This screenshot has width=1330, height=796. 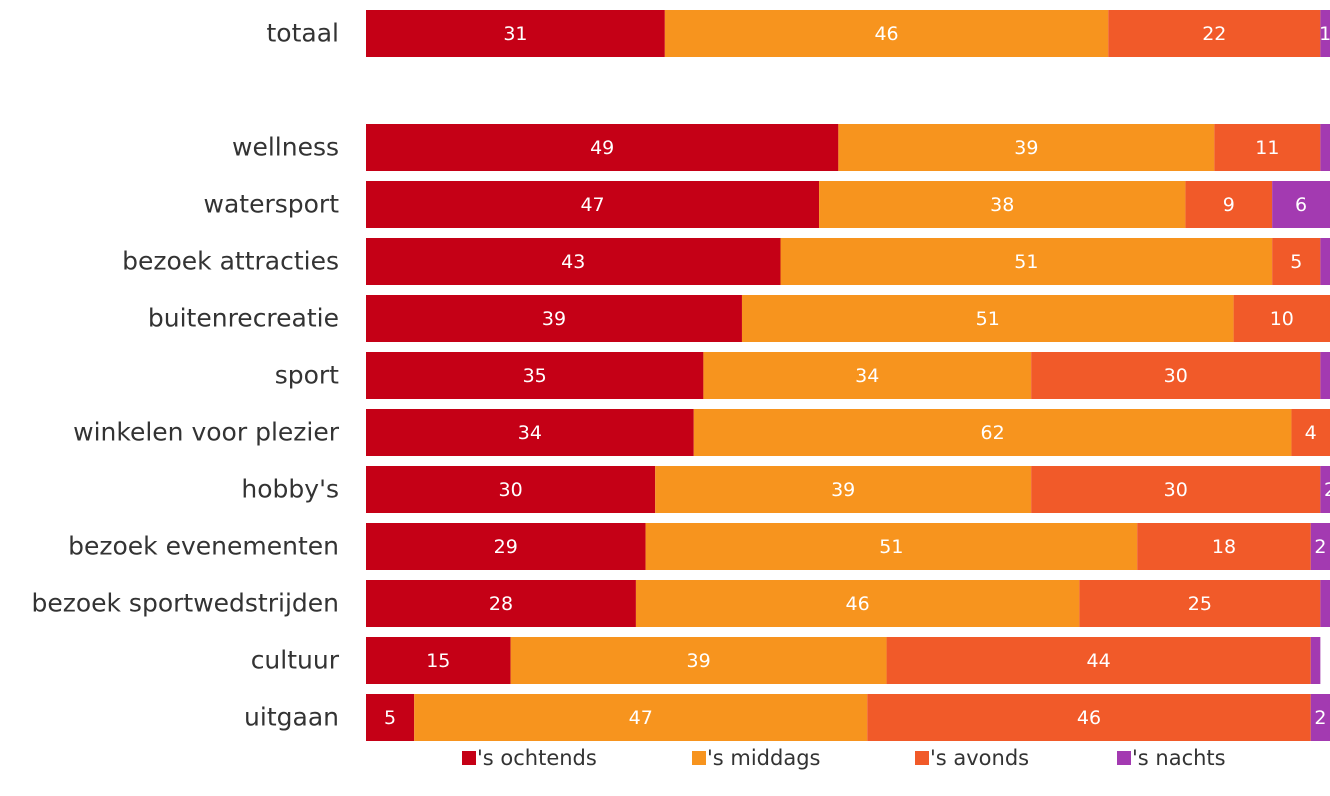 I want to click on bar-row: bezoek evenementen 29 51 18 2, so click(x=699, y=546).